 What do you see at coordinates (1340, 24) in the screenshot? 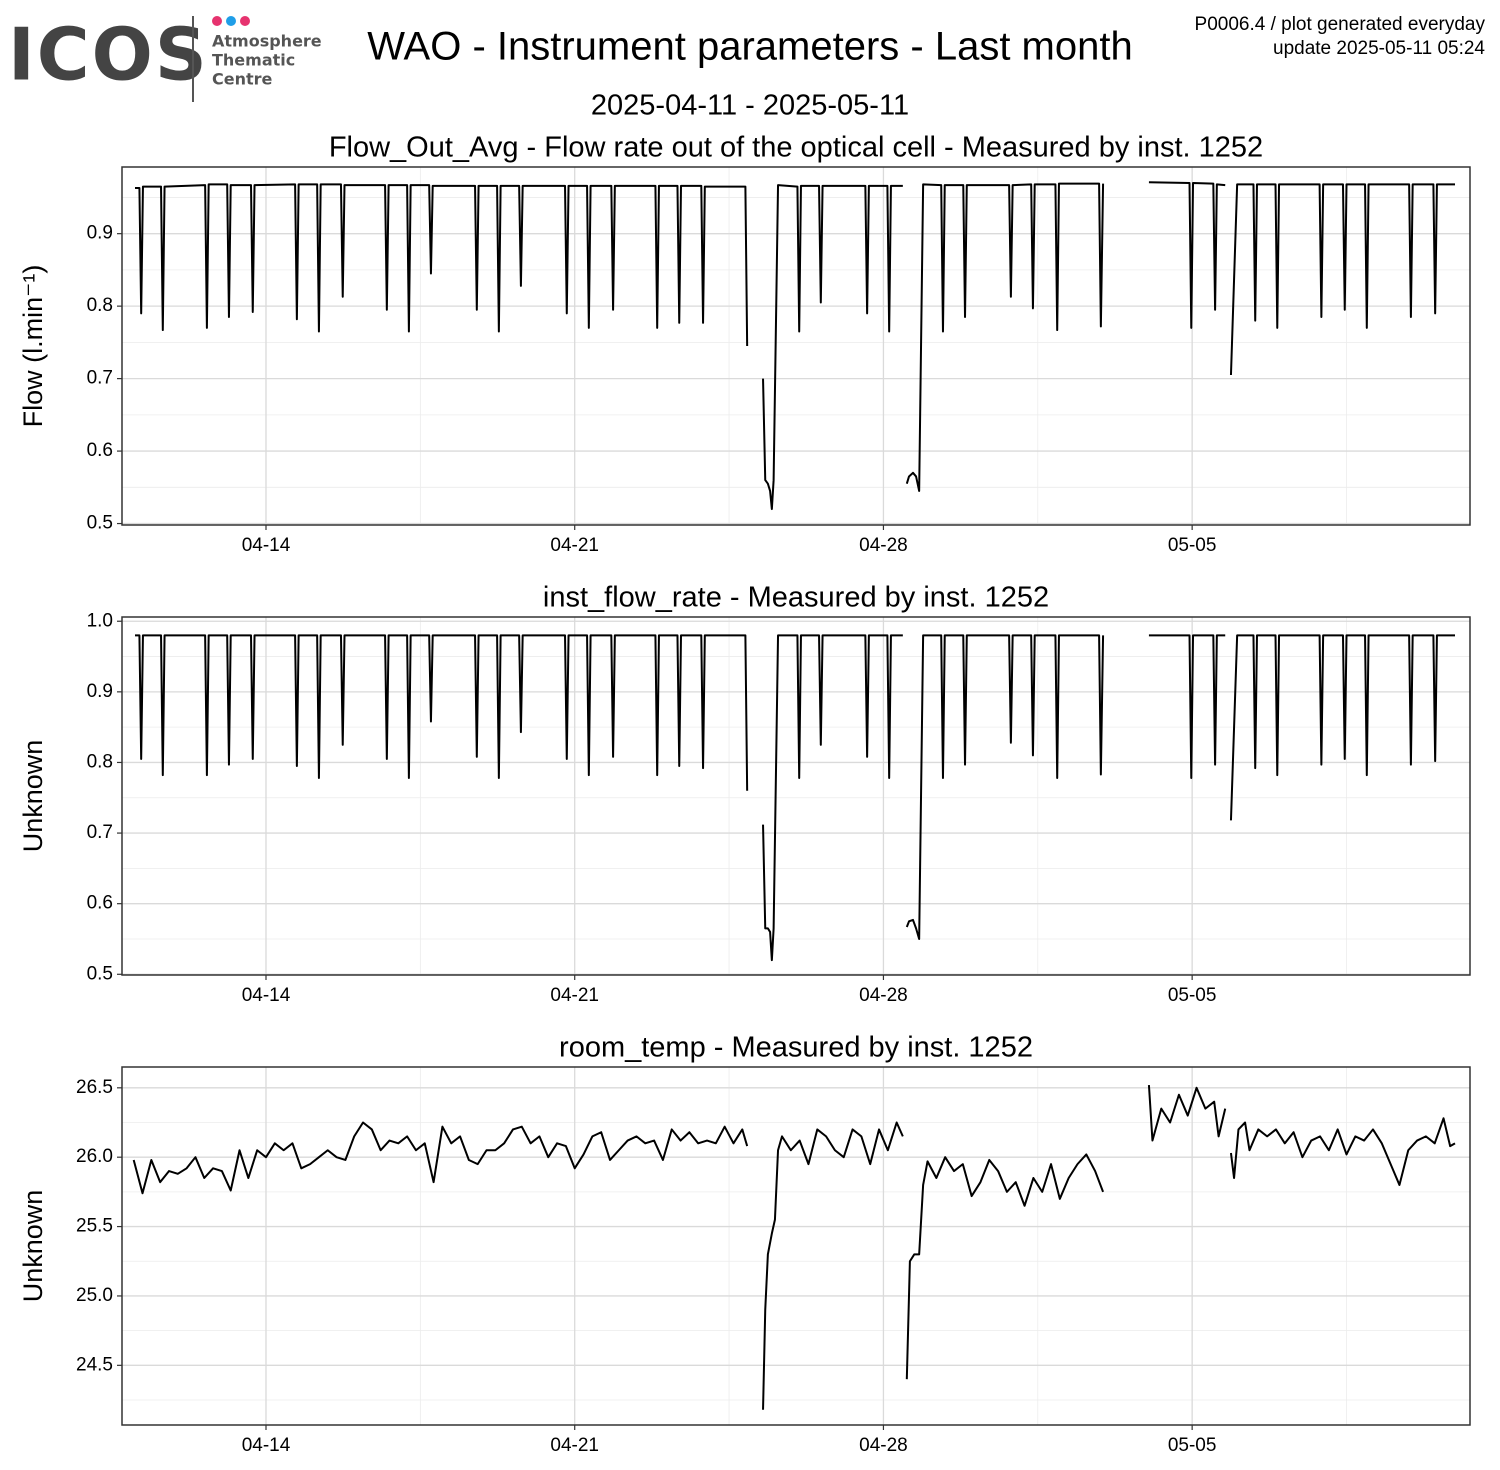
I see `meta-line: P0006.4 / plot generated everyday` at bounding box center [1340, 24].